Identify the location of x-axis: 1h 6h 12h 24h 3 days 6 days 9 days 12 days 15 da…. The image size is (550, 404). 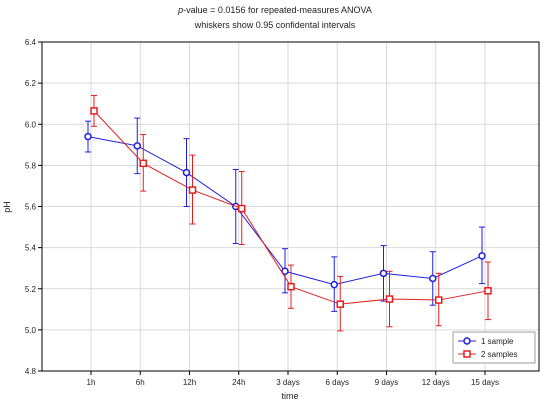
(293, 379).